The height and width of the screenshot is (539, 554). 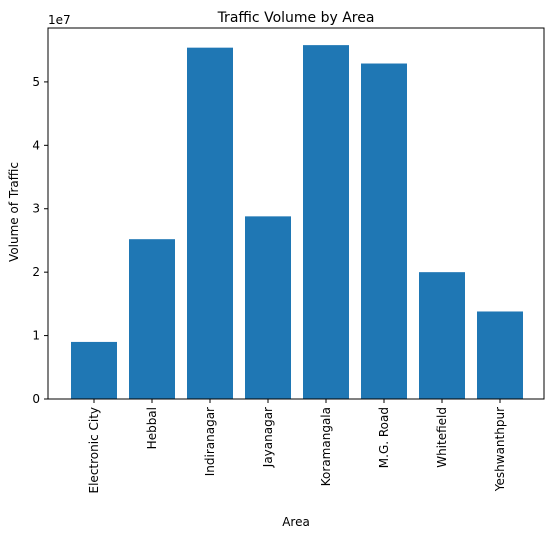 What do you see at coordinates (152, 428) in the screenshot?
I see `x-tick-label: Hebbal` at bounding box center [152, 428].